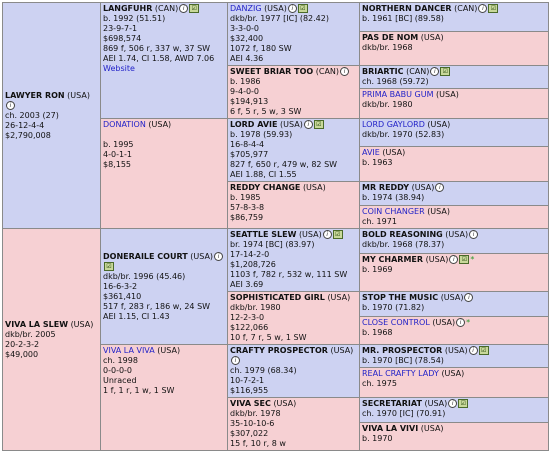 The height and width of the screenshot is (451, 550). Describe the element at coordinates (249, 154) in the screenshot. I see `horse-detail: $705,977` at that location.